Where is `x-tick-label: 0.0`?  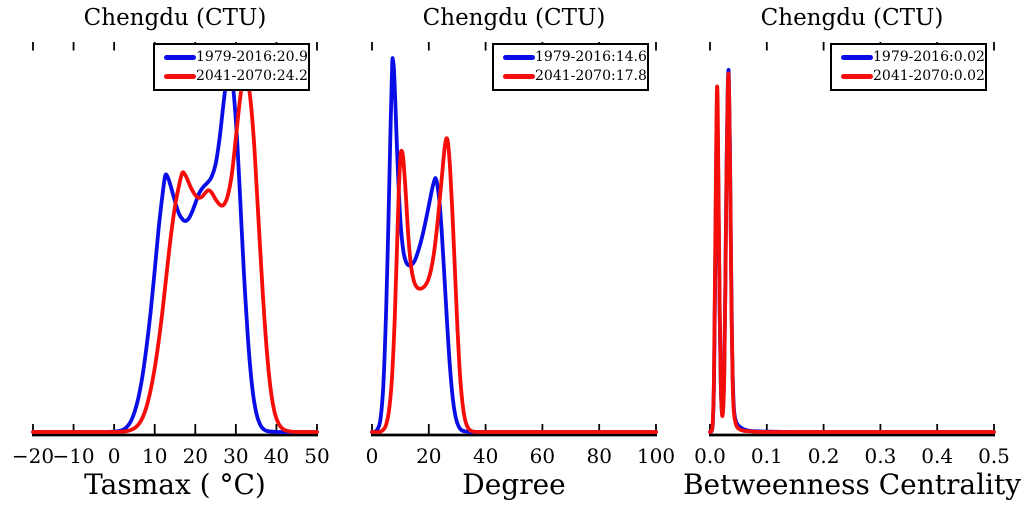 x-tick-label: 0.0 is located at coordinates (710, 456).